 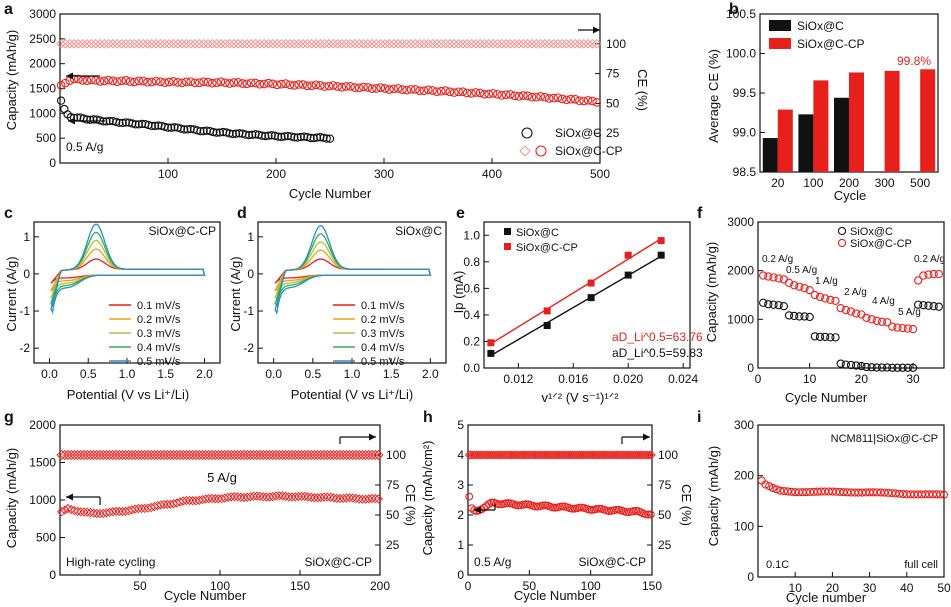 What do you see at coordinates (831, 44) in the screenshot?
I see `panel-b-legend-label: SiOx@C-CP` at bounding box center [831, 44].